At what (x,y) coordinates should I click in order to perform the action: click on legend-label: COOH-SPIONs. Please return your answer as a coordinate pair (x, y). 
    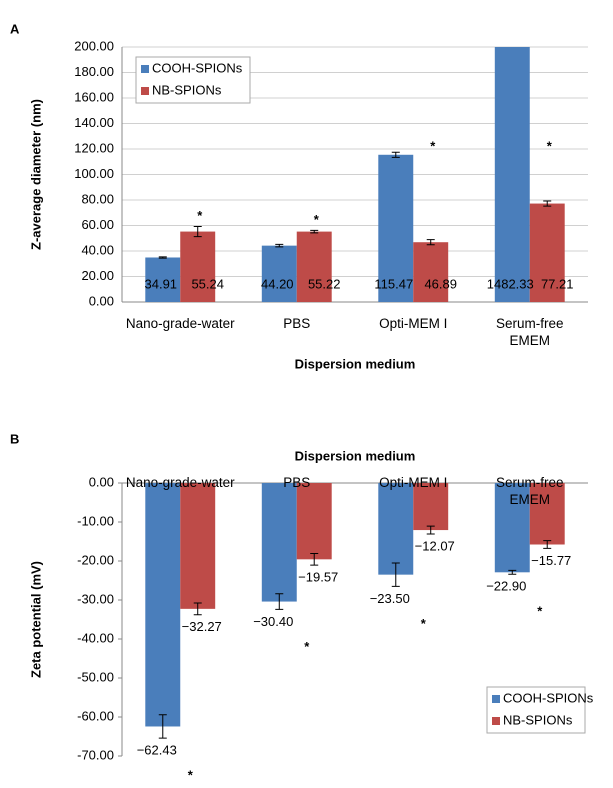
    Looking at the image, I should click on (197, 67).